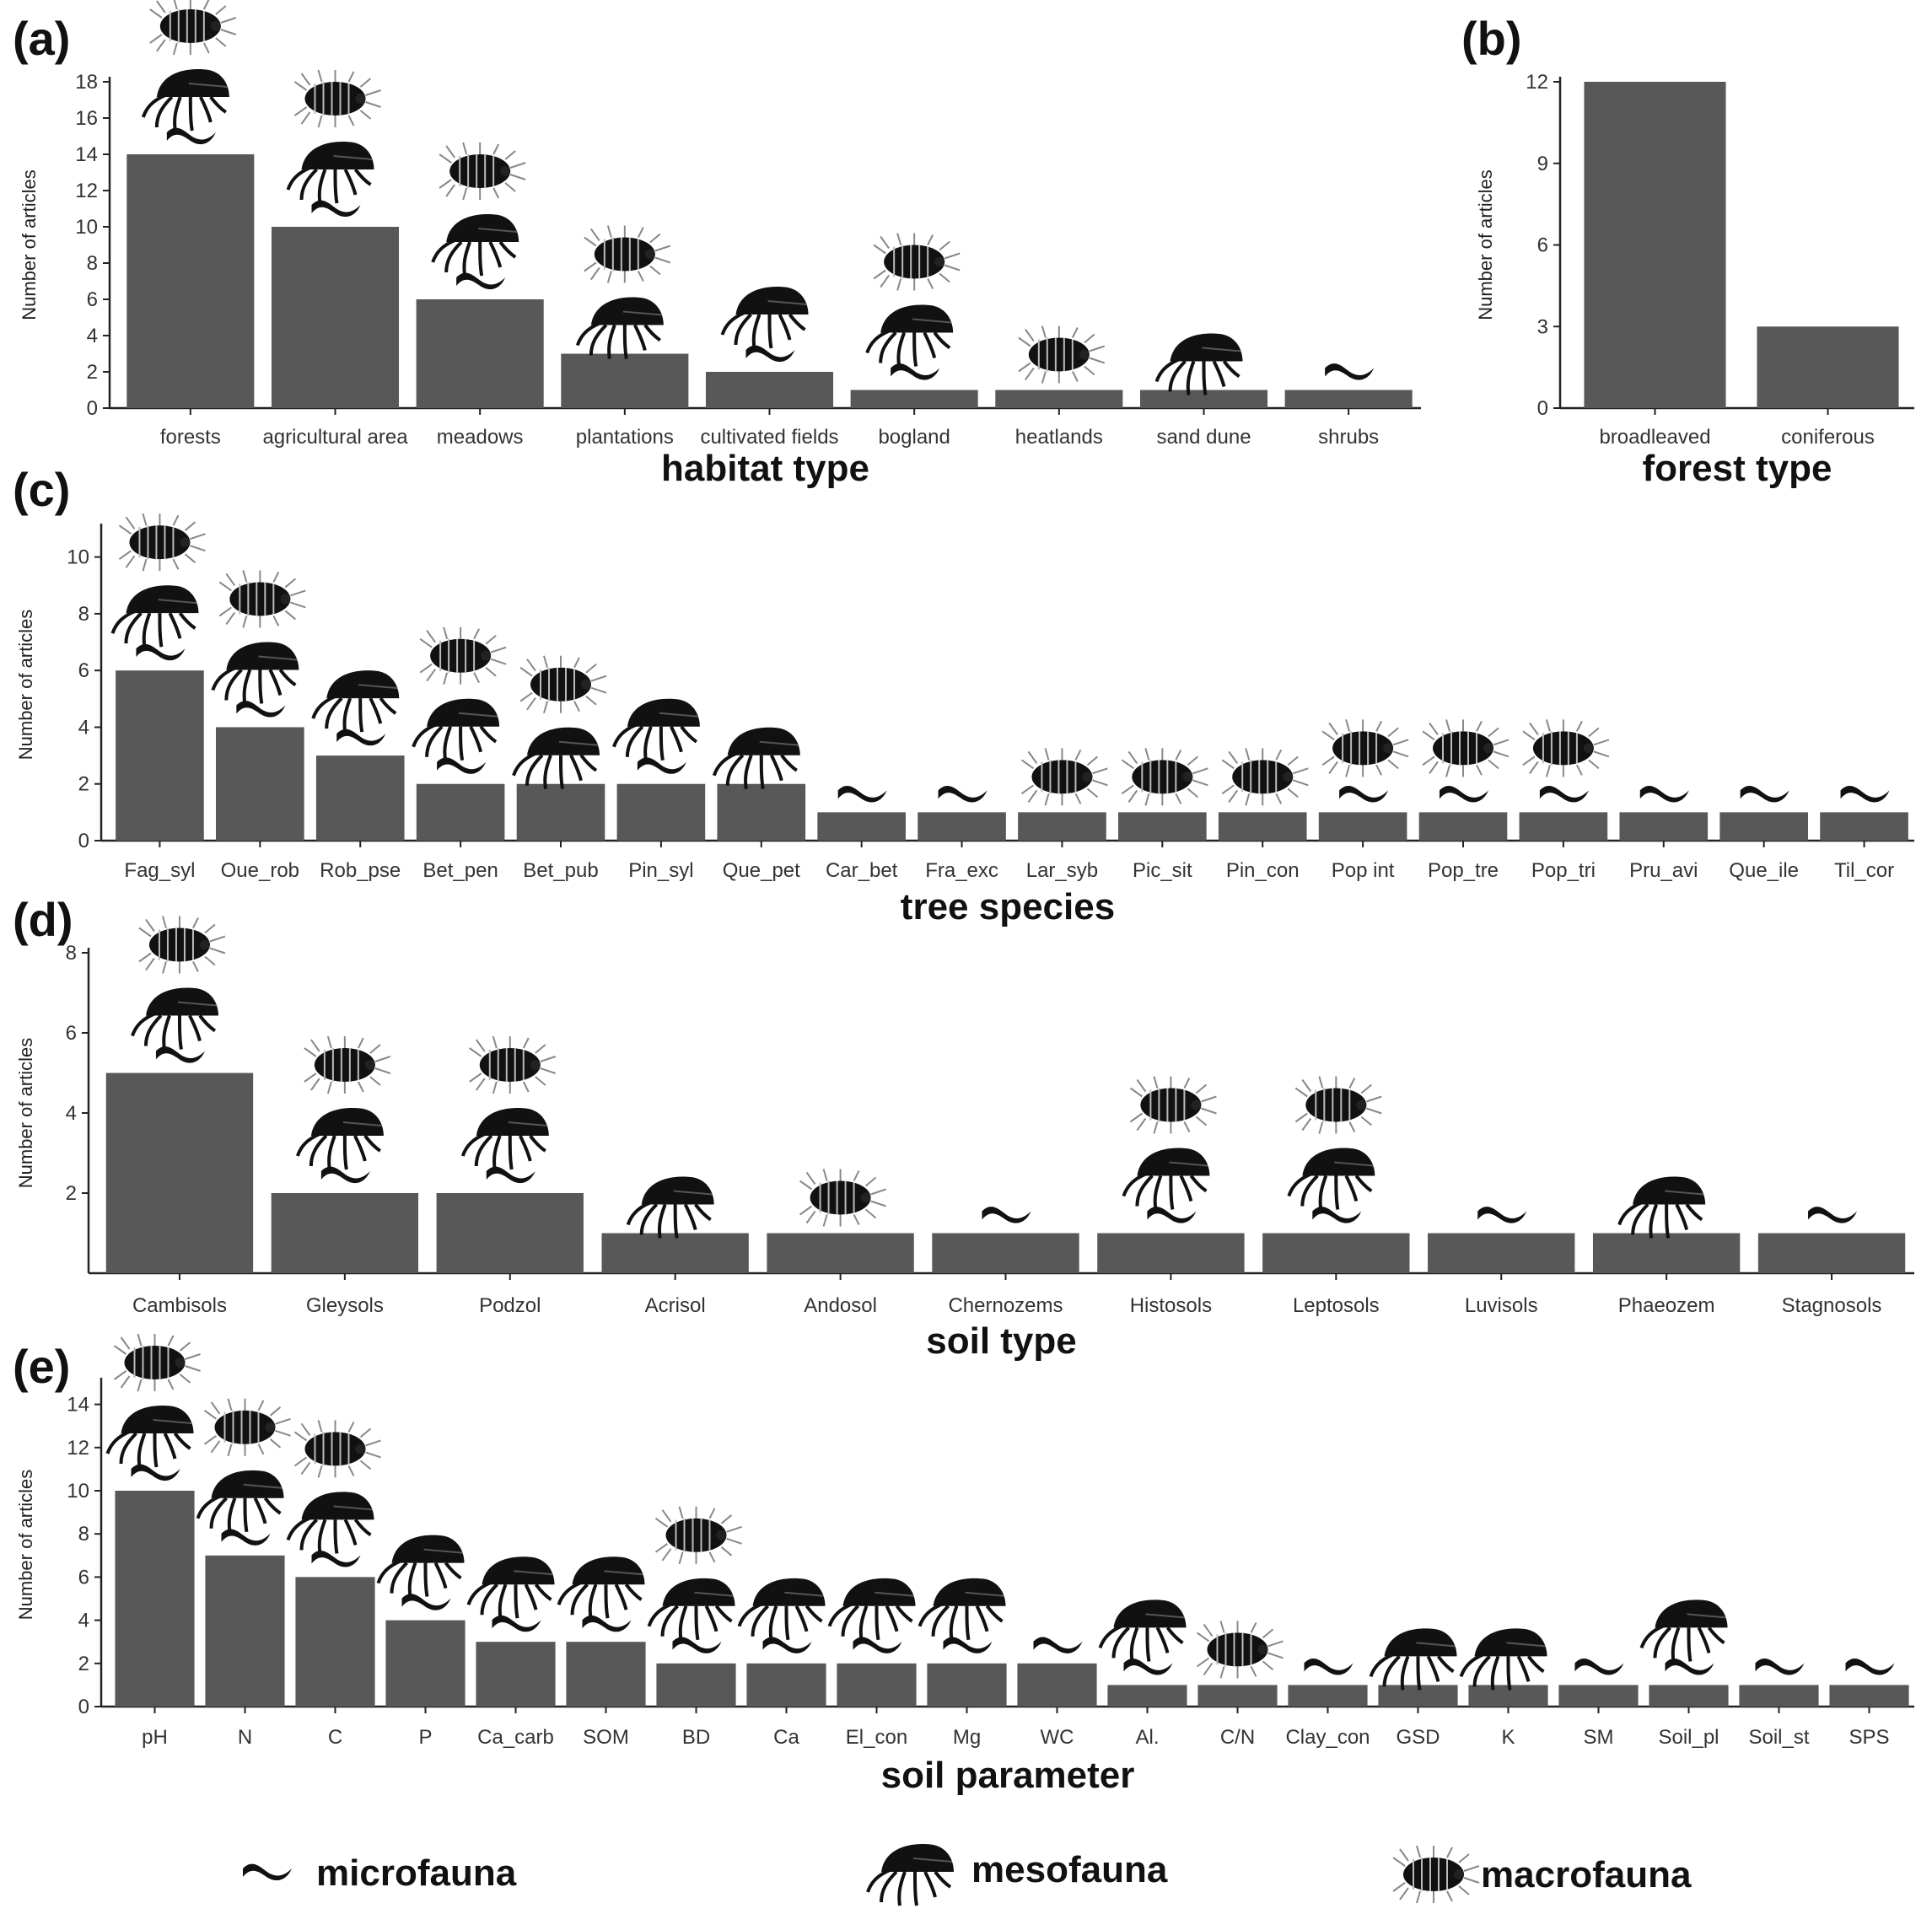 The width and height of the screenshot is (1932, 1914). I want to click on x-tick-label: C, so click(335, 1737).